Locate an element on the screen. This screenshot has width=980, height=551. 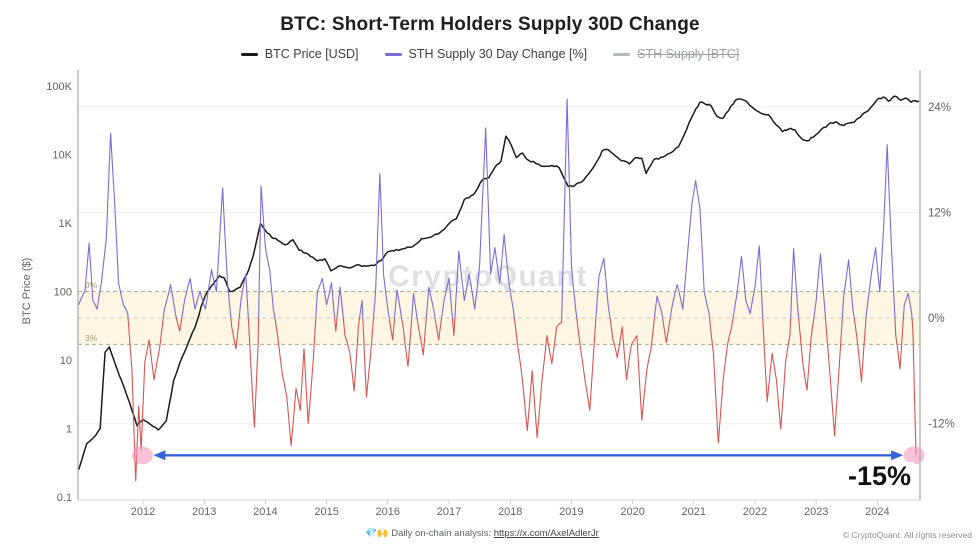
left-axis-tick: 0.1 is located at coordinates (64, 498).